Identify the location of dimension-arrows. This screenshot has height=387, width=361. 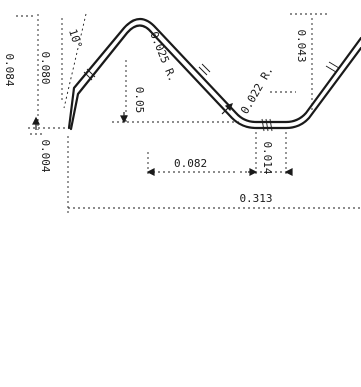
(162, 139).